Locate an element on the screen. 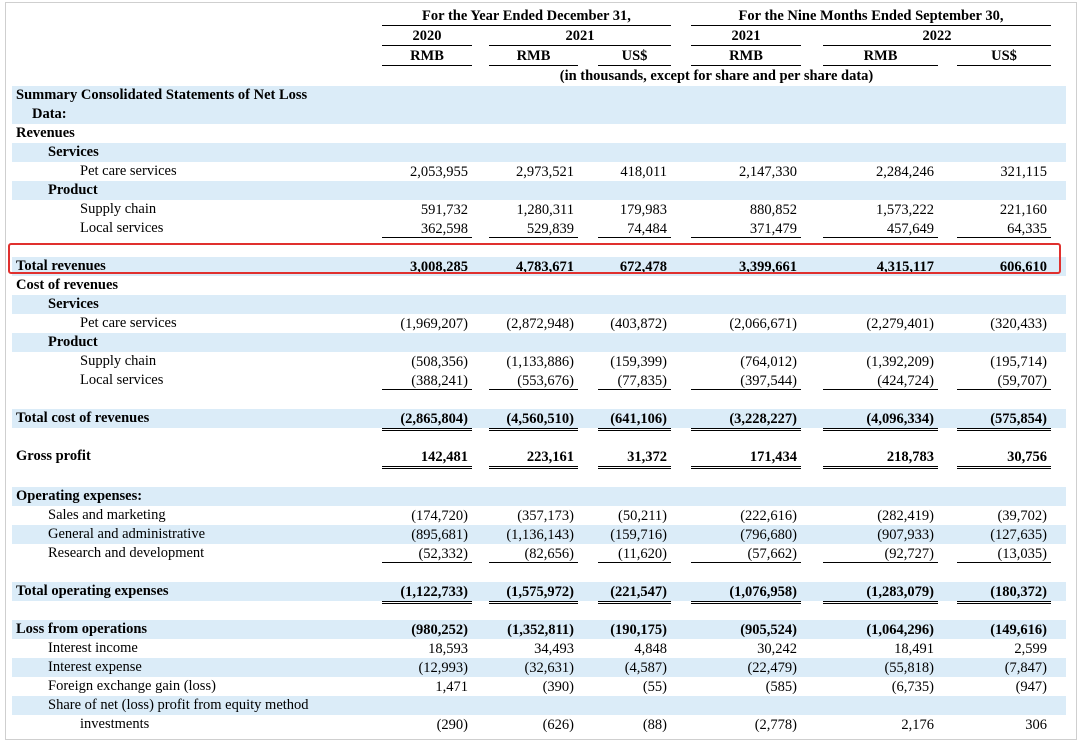  table-cell: (1,133,886) is located at coordinates (540, 362).